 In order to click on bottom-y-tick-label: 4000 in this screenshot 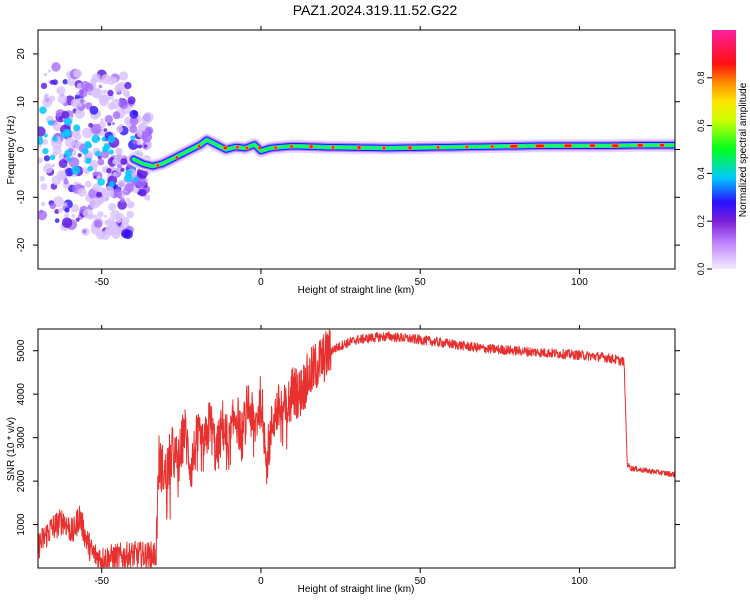, I will do `click(21, 394)`.